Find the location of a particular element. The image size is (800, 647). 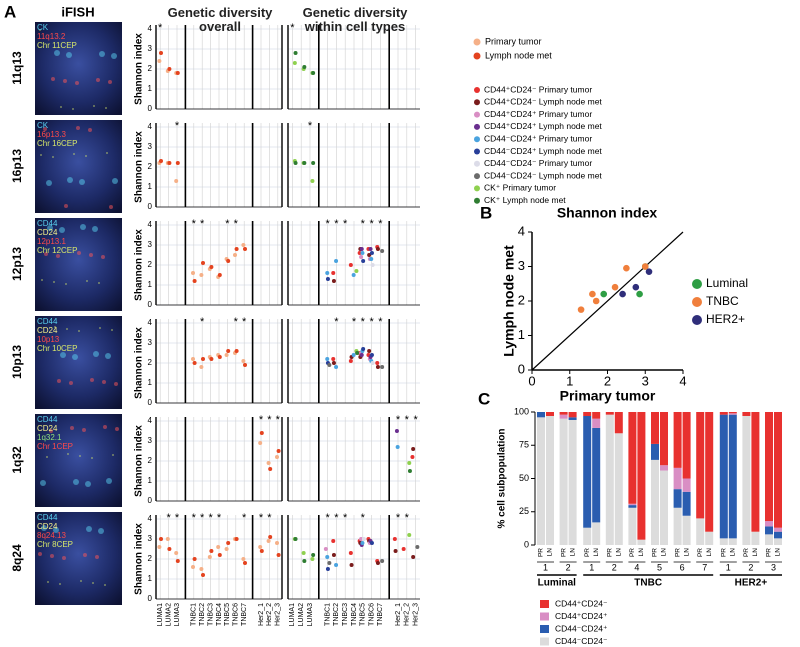

case-label: 1 is located at coordinates (545, 567).